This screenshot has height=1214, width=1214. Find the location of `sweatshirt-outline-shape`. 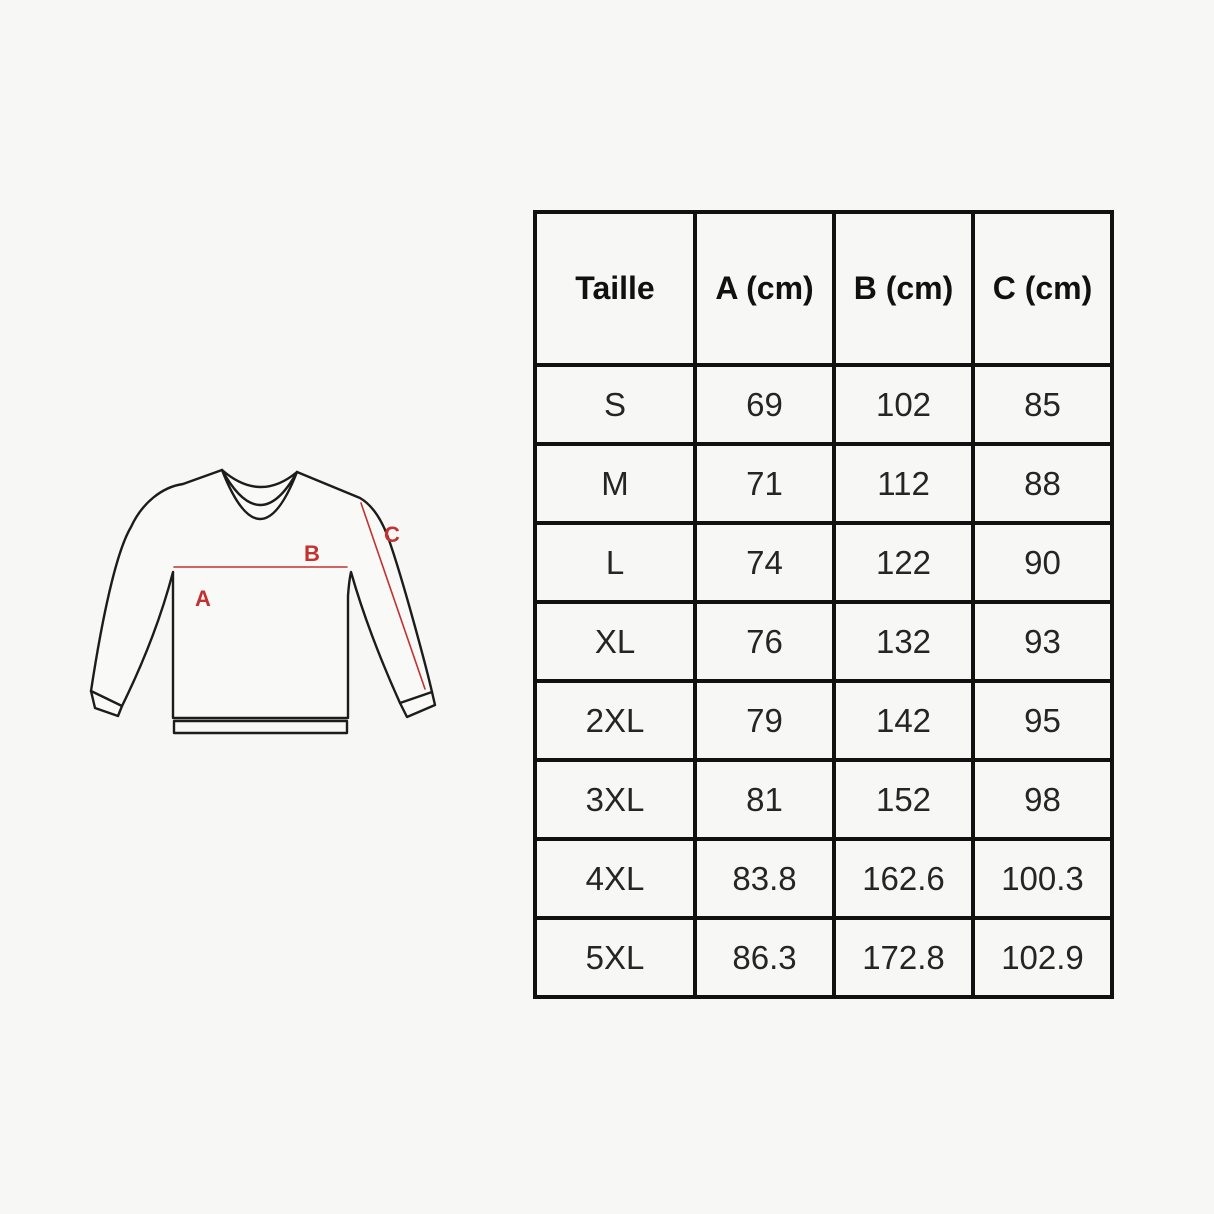

sweatshirt-outline-shape is located at coordinates (263, 594).